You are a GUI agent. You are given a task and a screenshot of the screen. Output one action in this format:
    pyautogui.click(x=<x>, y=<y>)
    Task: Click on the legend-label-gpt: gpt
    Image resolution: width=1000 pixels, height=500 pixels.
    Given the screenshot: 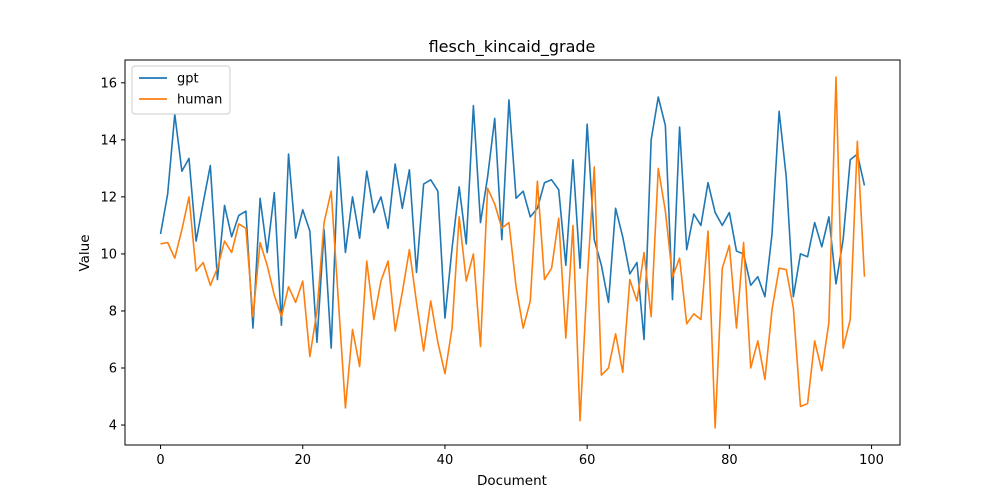 What is the action you would take?
    pyautogui.click(x=188, y=79)
    